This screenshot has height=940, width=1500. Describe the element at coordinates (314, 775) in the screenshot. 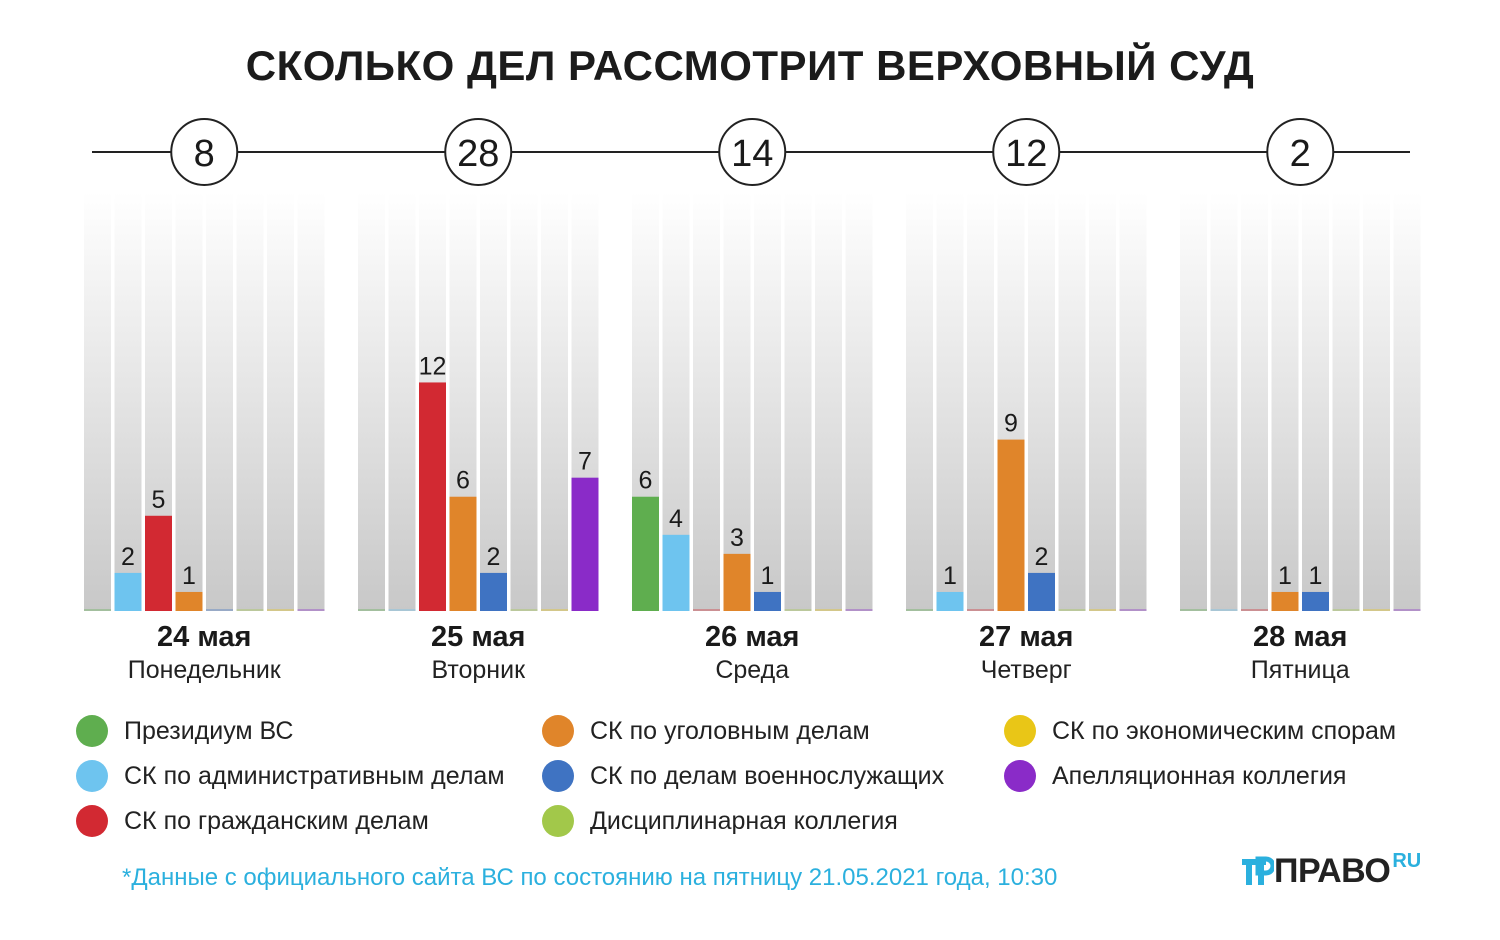

I see `legend-label: СК по административным делам` at that location.